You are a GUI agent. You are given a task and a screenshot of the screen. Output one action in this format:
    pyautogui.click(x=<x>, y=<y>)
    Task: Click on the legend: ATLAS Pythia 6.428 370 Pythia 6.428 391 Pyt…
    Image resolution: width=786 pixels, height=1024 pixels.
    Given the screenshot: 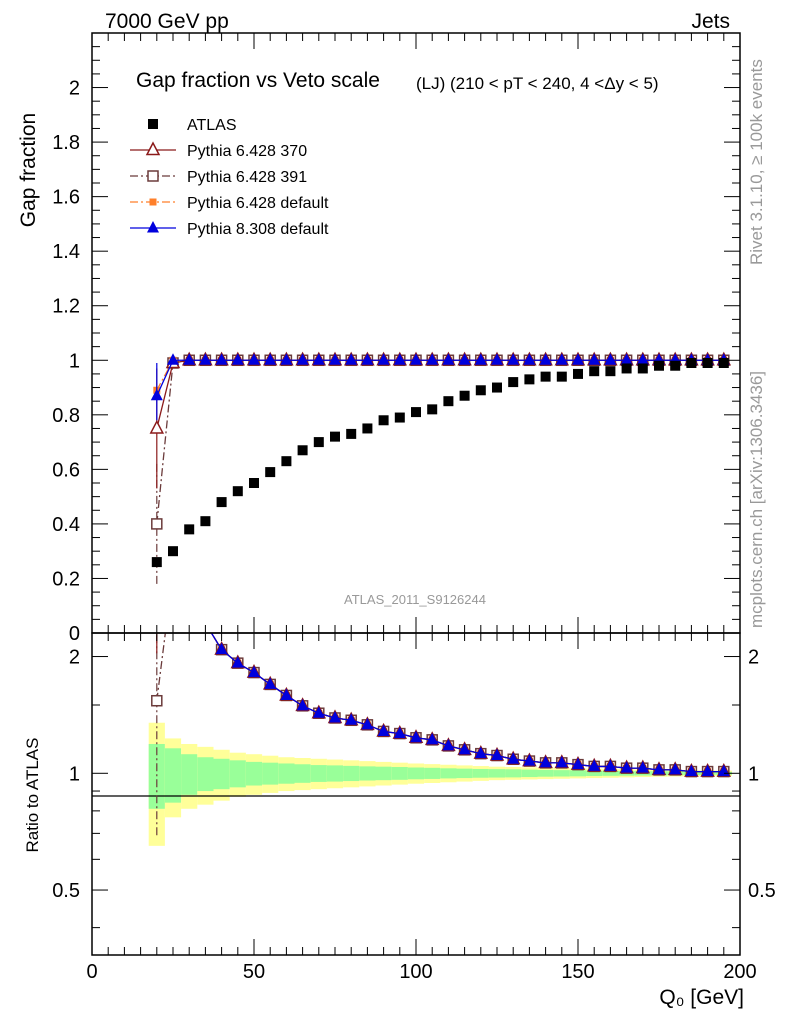 What is the action you would take?
    pyautogui.click(x=229, y=177)
    